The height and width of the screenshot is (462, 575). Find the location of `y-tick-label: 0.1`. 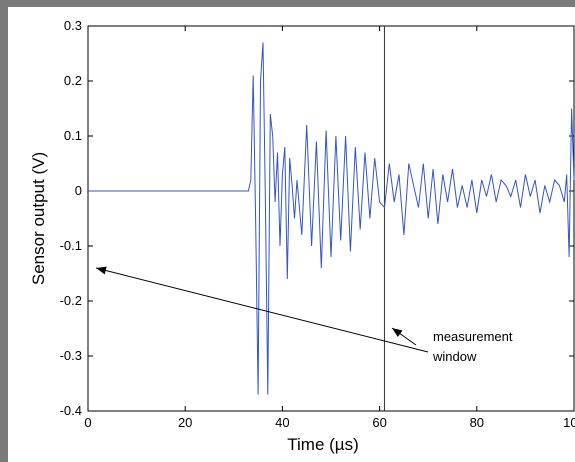

y-tick-label: 0.1 is located at coordinates (73, 135).